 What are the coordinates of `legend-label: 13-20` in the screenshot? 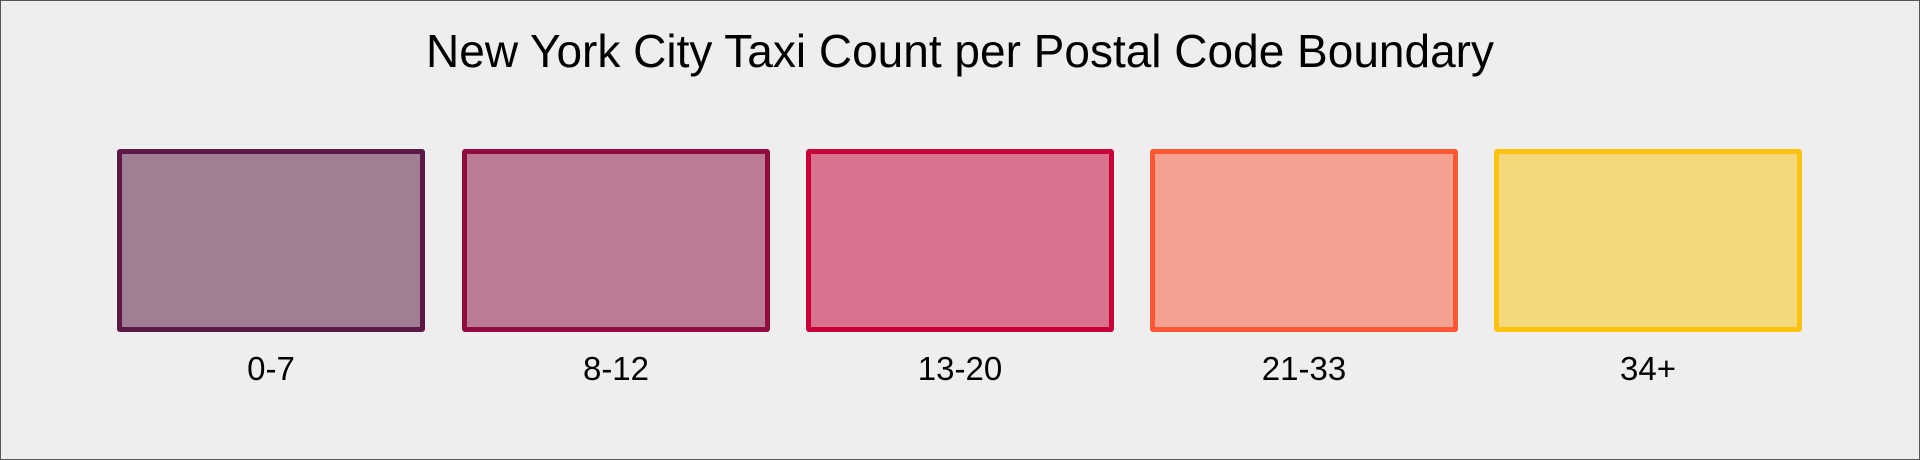 It's located at (960, 368).